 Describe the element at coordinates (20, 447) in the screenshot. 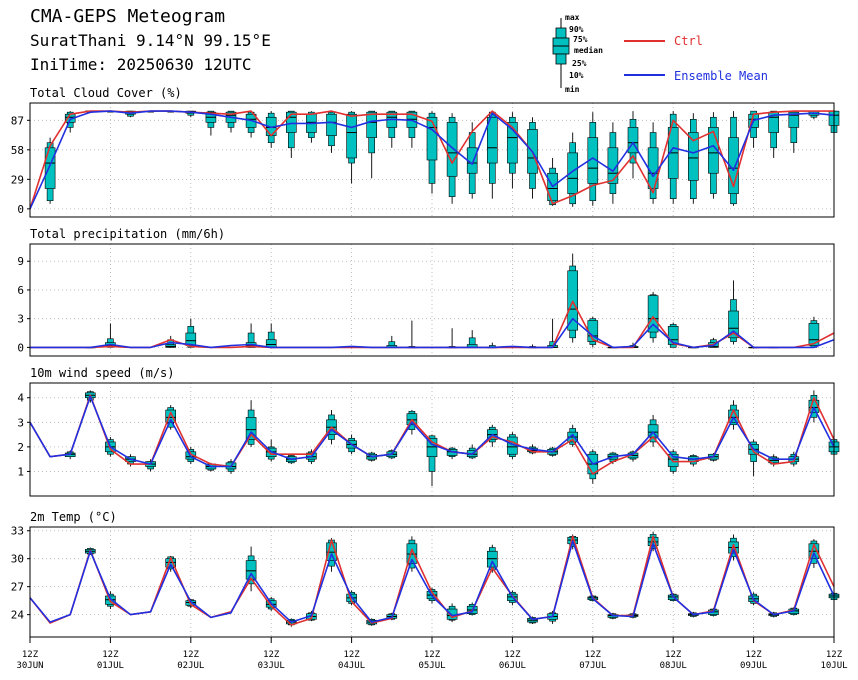

I see `y-tick-label: 2` at that location.